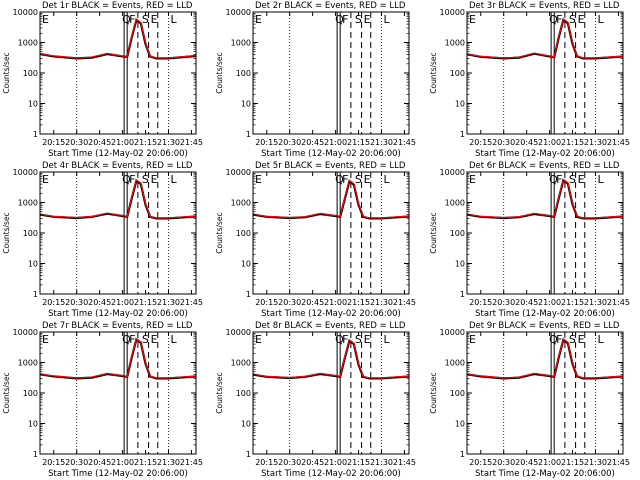 This screenshot has width=640, height=480. Describe the element at coordinates (117, 166) in the screenshot. I see `panel-title: Det 4r BLACK = Events, RED = LLD` at that location.